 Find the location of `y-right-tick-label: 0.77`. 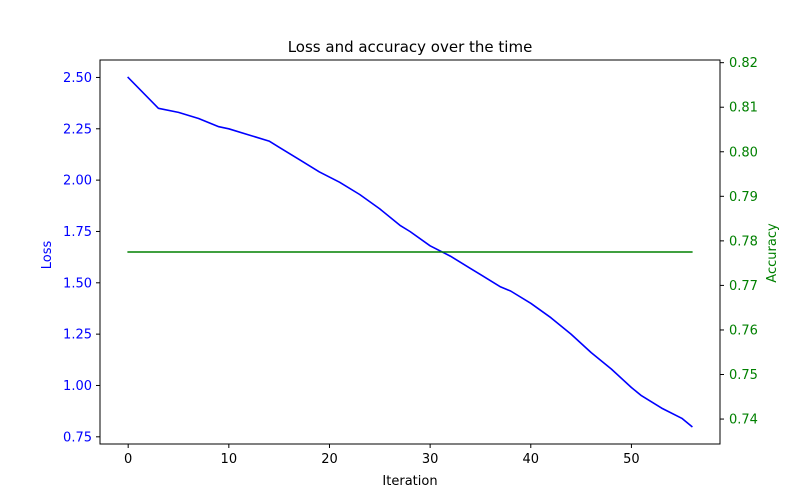

y-right-tick-label: 0.77 is located at coordinates (743, 286).